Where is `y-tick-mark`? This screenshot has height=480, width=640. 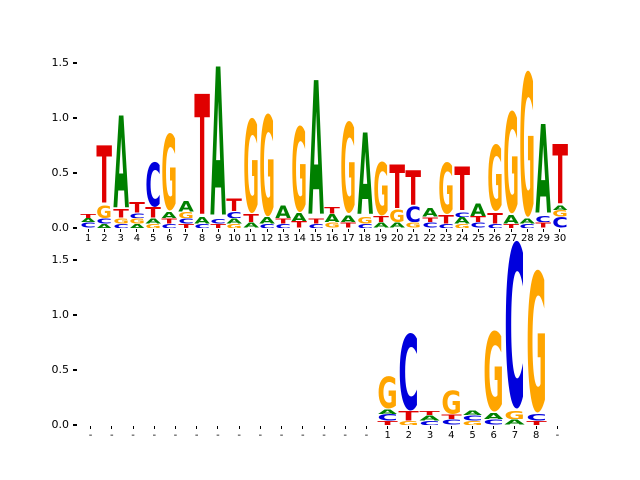
y-tick-mark is located at coordinates (75, 315).